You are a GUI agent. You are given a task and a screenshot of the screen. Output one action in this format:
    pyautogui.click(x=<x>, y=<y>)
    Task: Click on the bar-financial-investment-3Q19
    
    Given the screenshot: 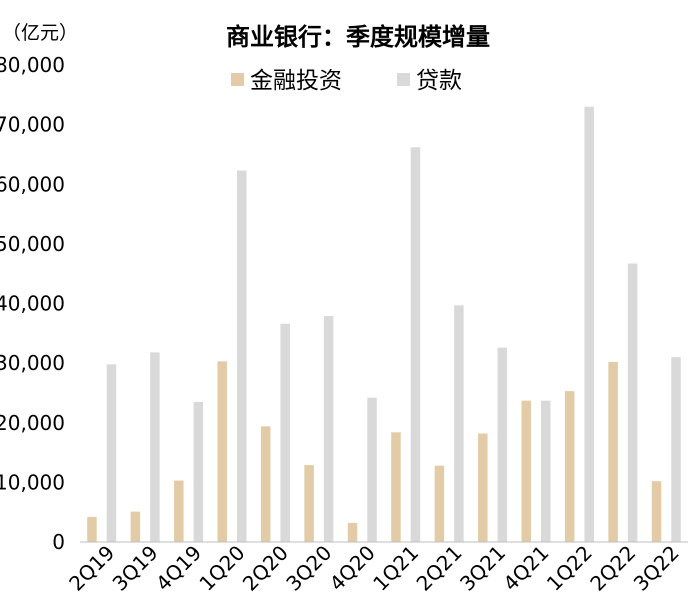 What is the action you would take?
    pyautogui.click(x=135, y=526)
    